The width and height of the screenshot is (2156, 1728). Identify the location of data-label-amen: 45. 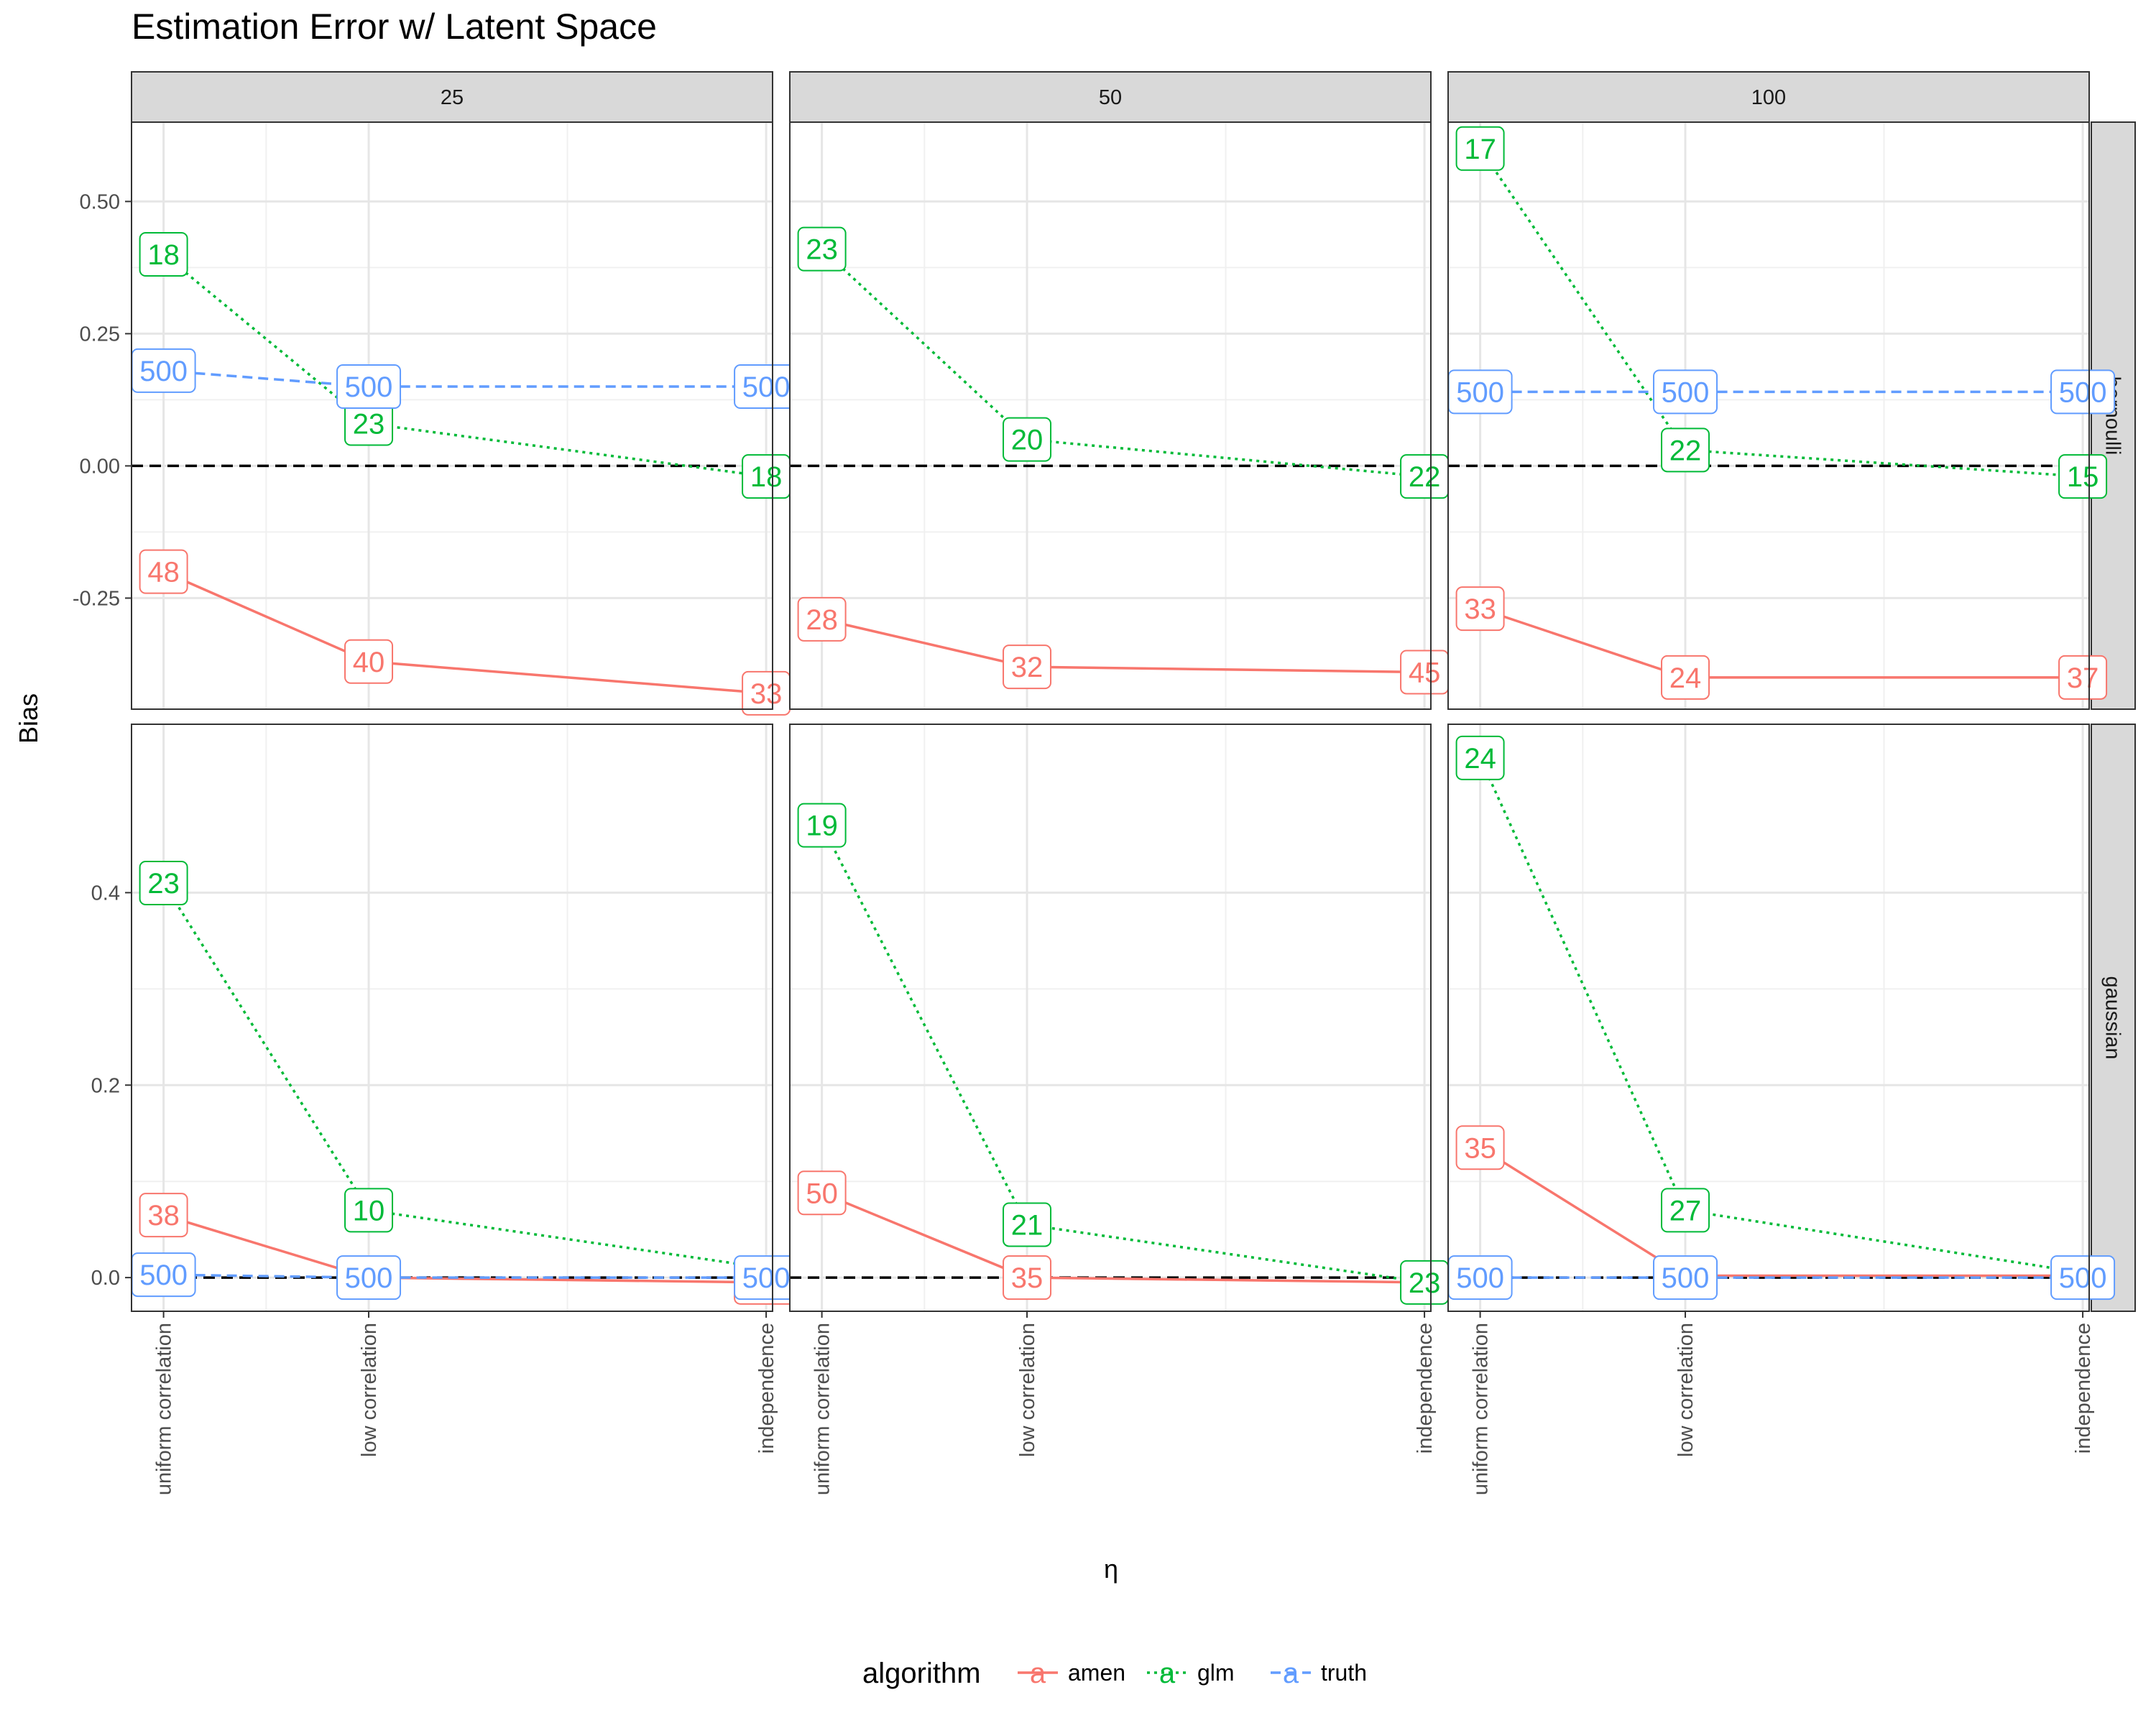
(1425, 673).